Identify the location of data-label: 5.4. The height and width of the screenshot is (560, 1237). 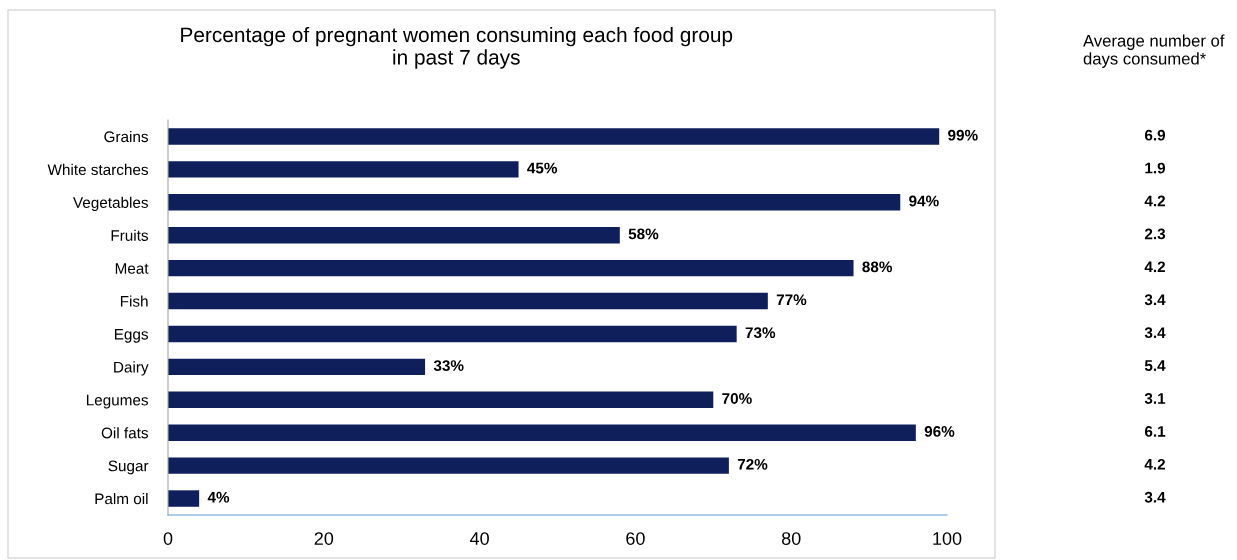
(1155, 365).